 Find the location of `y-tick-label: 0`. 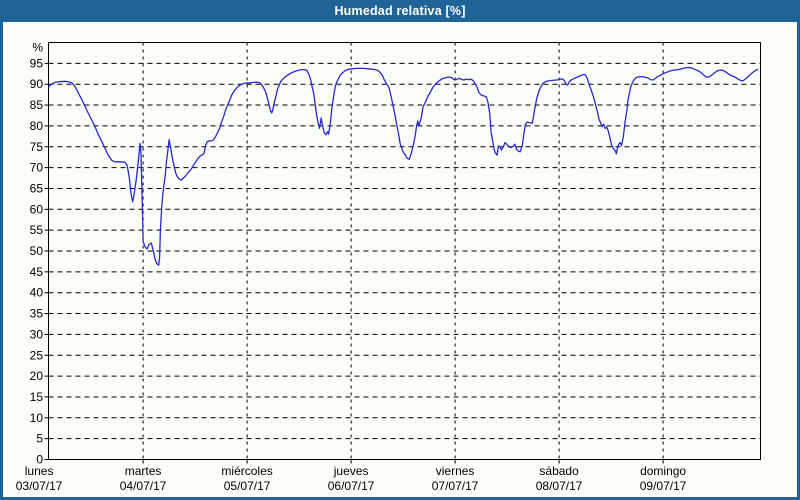

y-tick-label: 0 is located at coordinates (39, 460).